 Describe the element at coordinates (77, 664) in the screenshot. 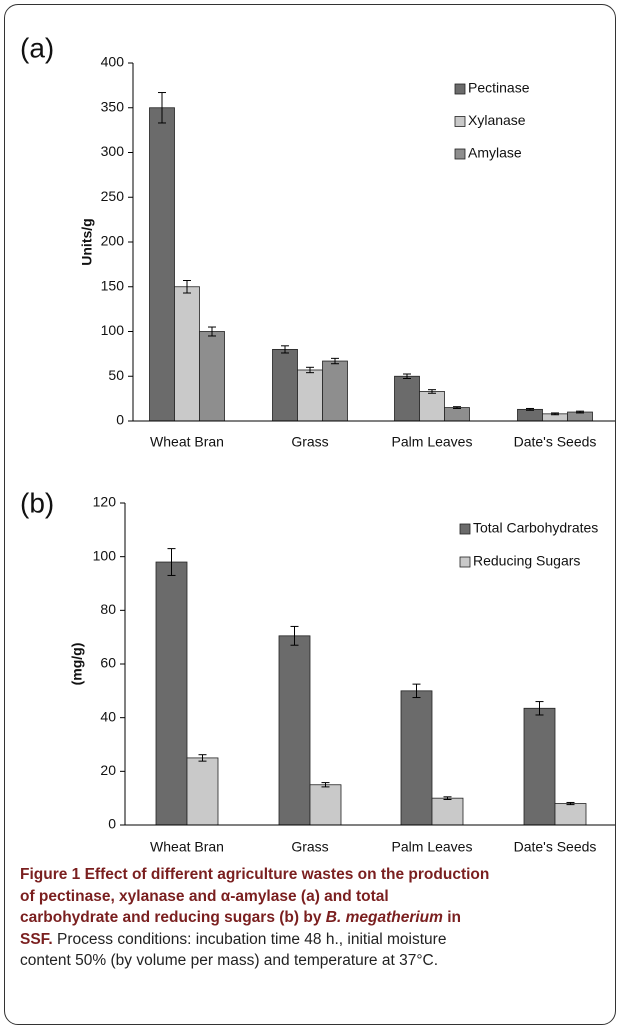

I see `y-axis-label: (mg/g)` at that location.